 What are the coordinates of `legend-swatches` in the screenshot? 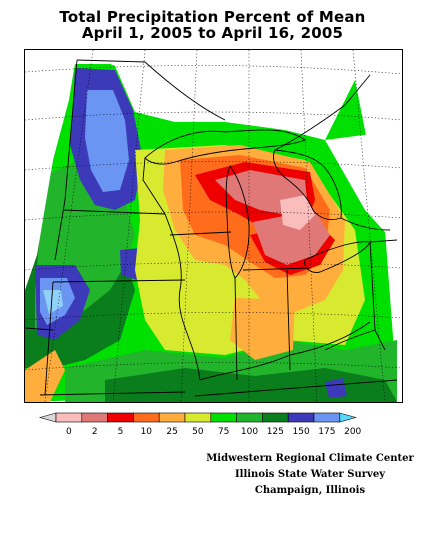 It's located at (197, 417).